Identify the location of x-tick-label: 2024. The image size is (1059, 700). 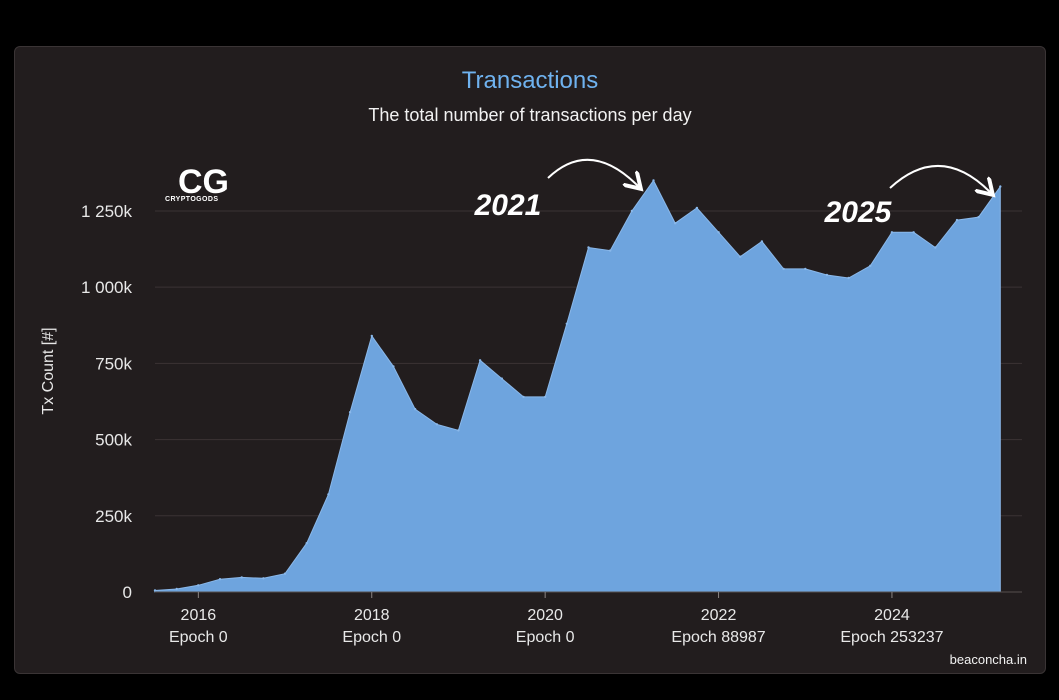
(892, 615).